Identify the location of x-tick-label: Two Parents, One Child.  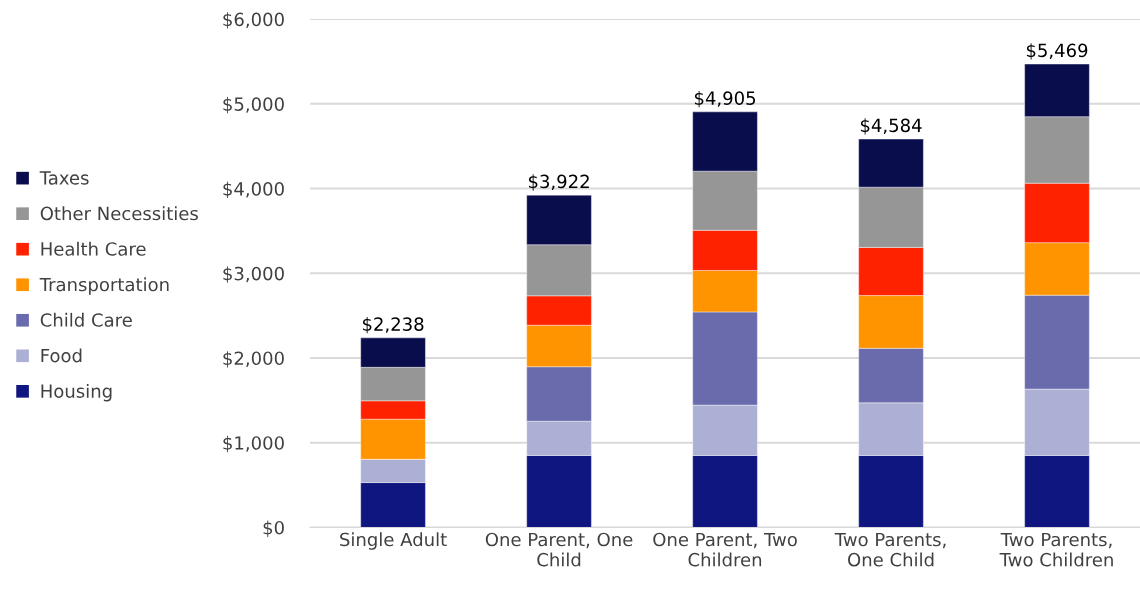
(890, 549).